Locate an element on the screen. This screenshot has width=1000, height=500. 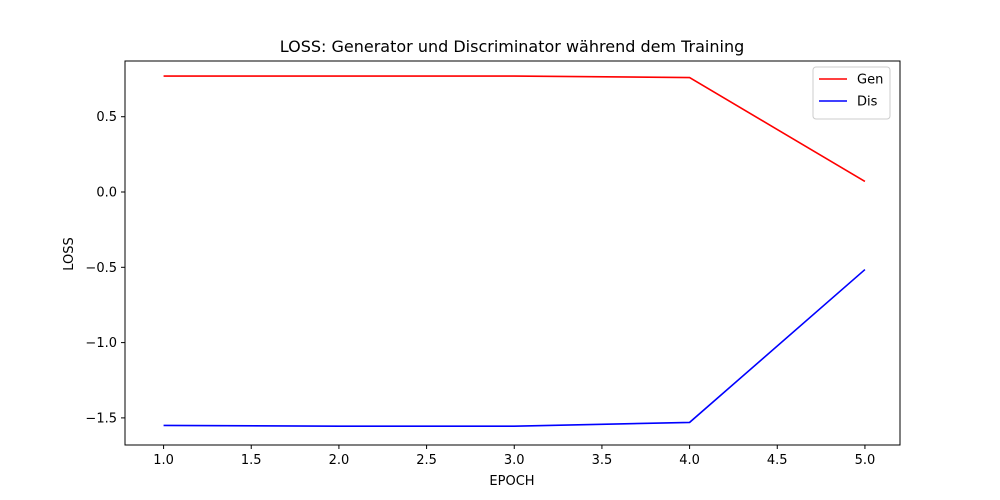
y-tick-label: 0.5 is located at coordinates (106, 117).